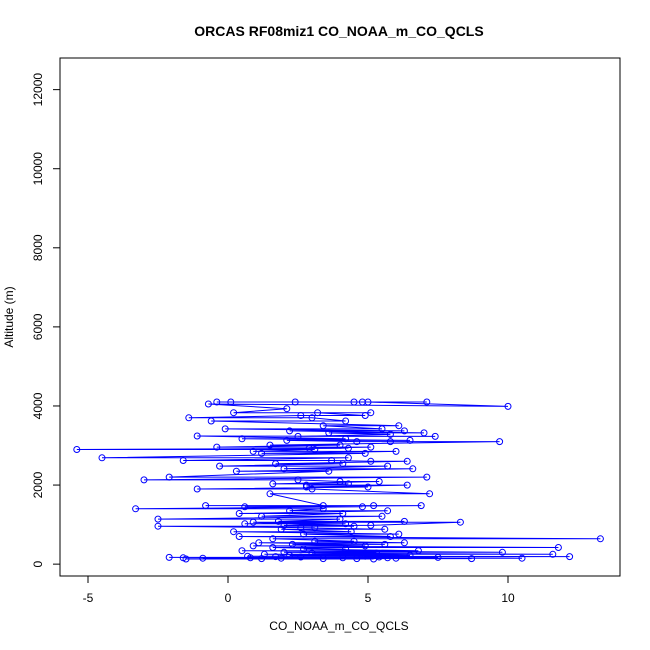  I want to click on x-tick-label: 0, so click(228, 598).